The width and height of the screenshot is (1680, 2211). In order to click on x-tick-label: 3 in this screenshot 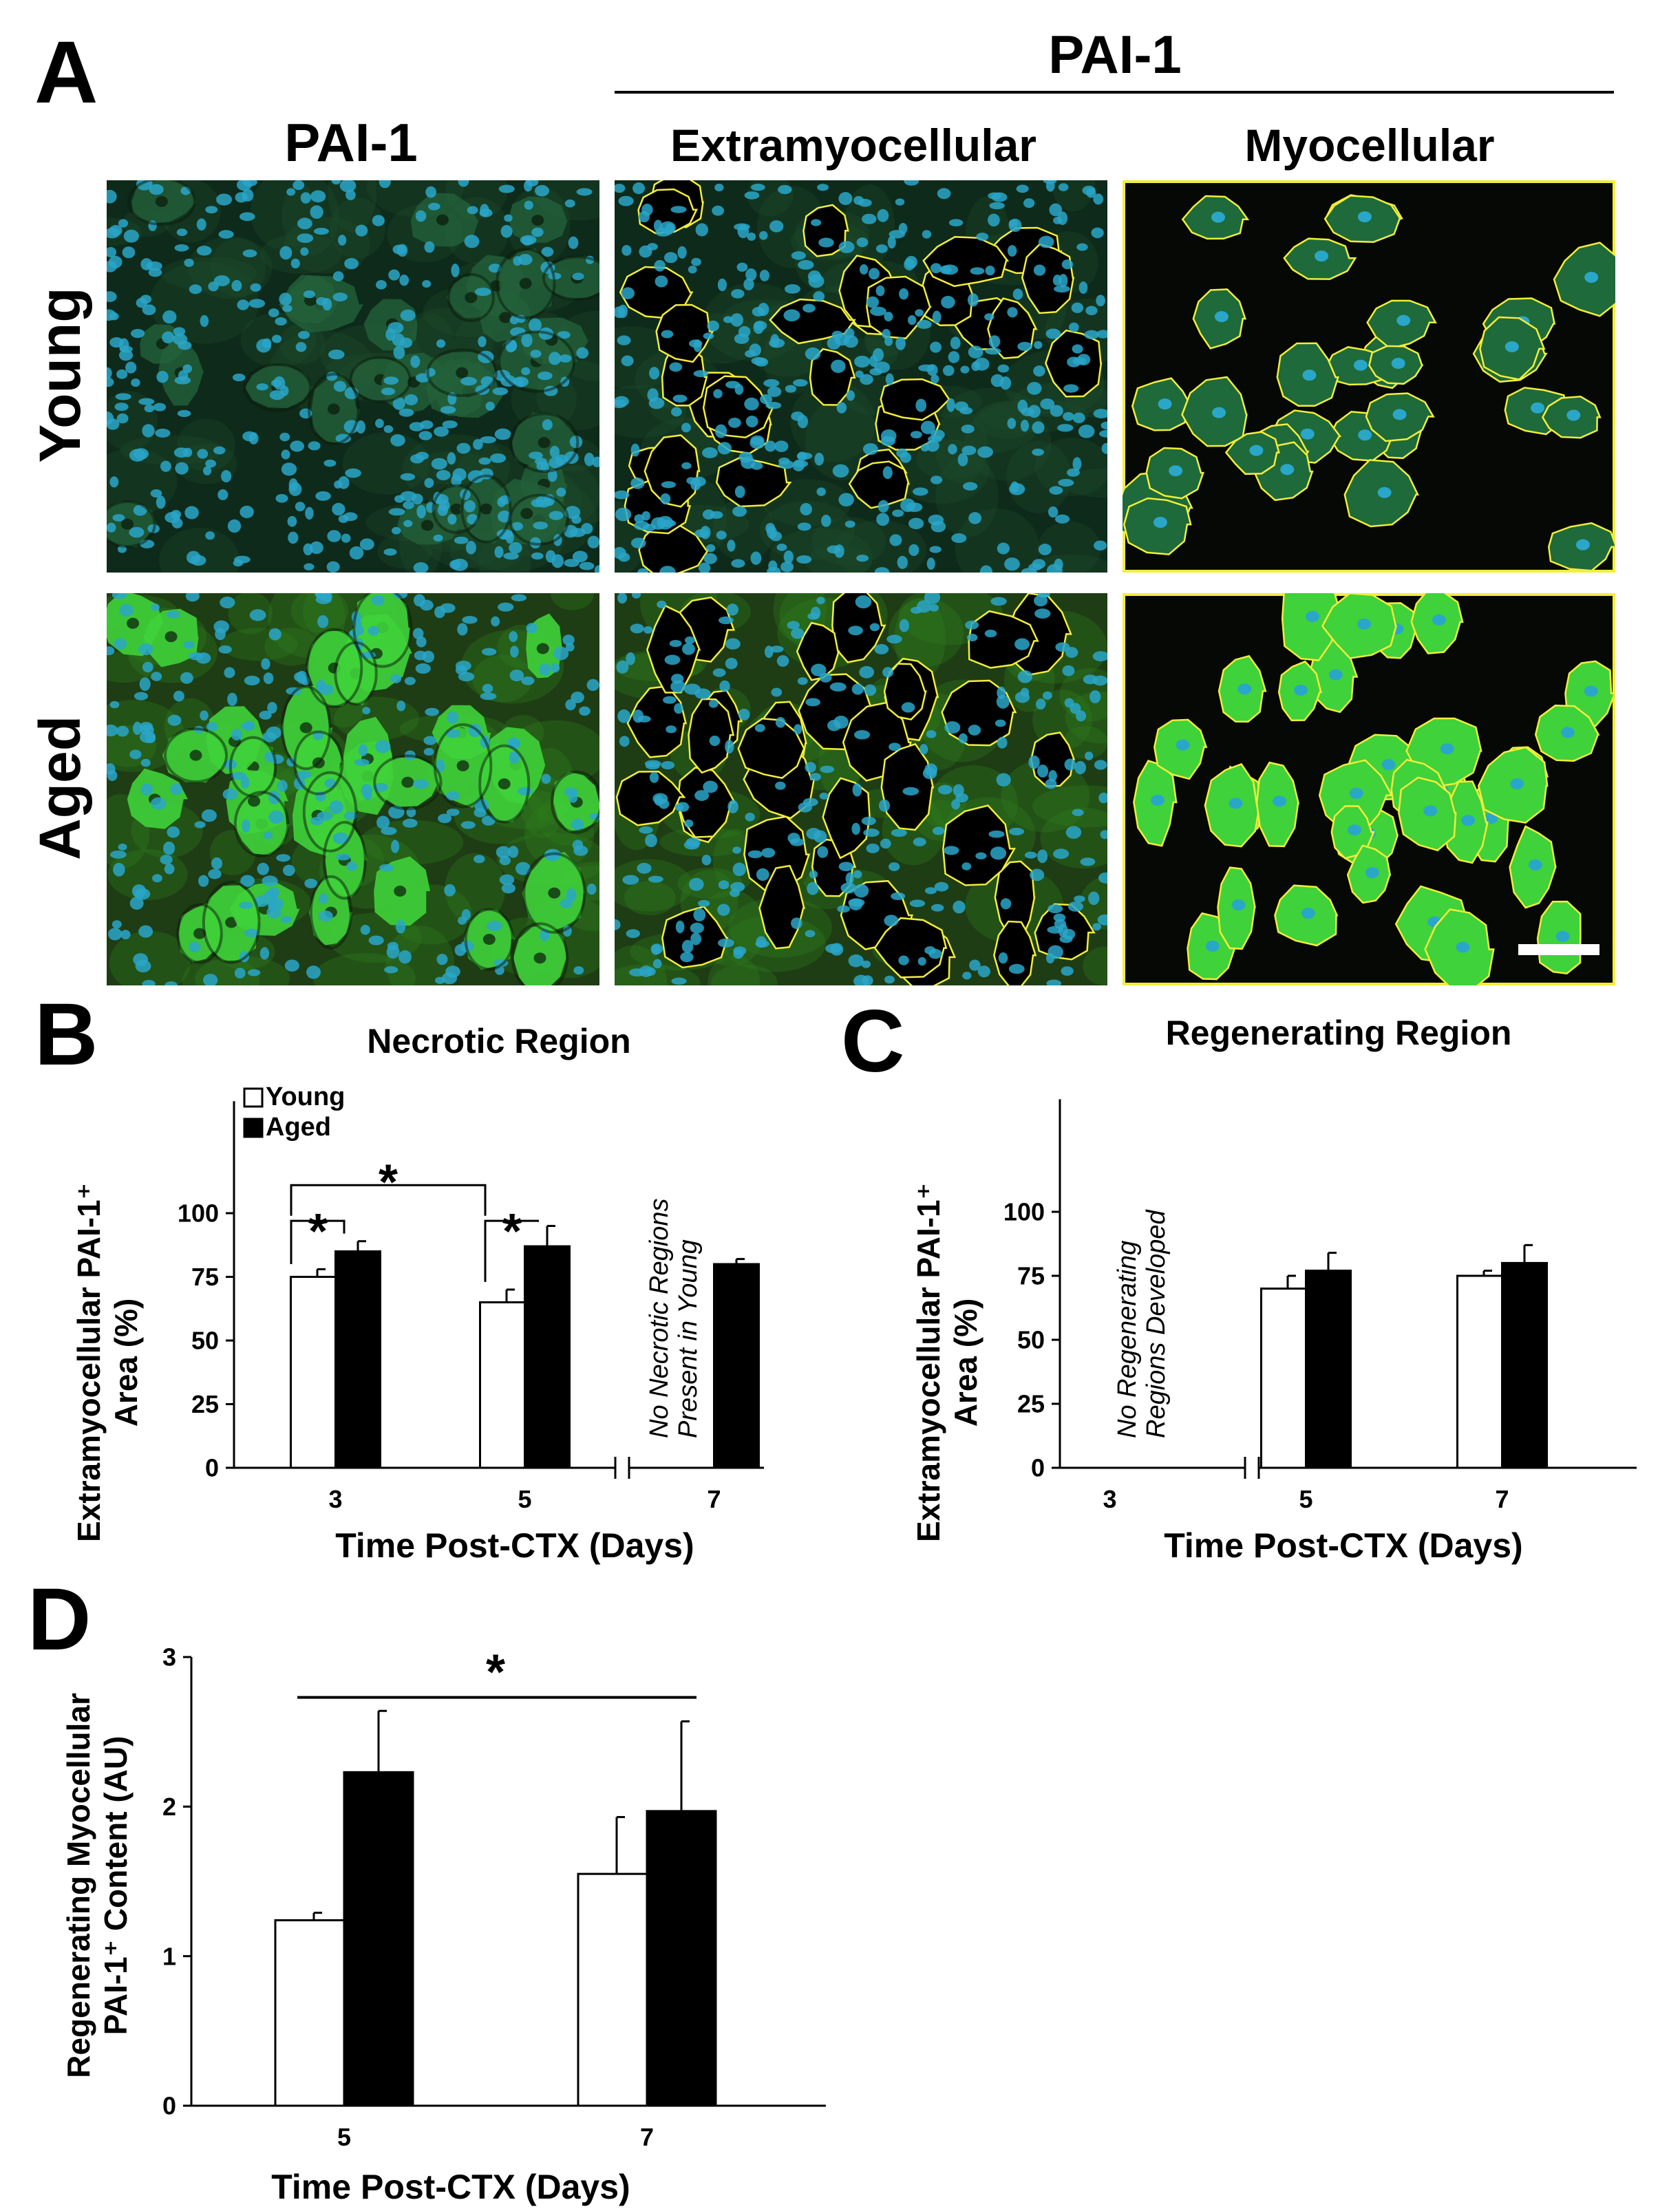, I will do `click(335, 1499)`.